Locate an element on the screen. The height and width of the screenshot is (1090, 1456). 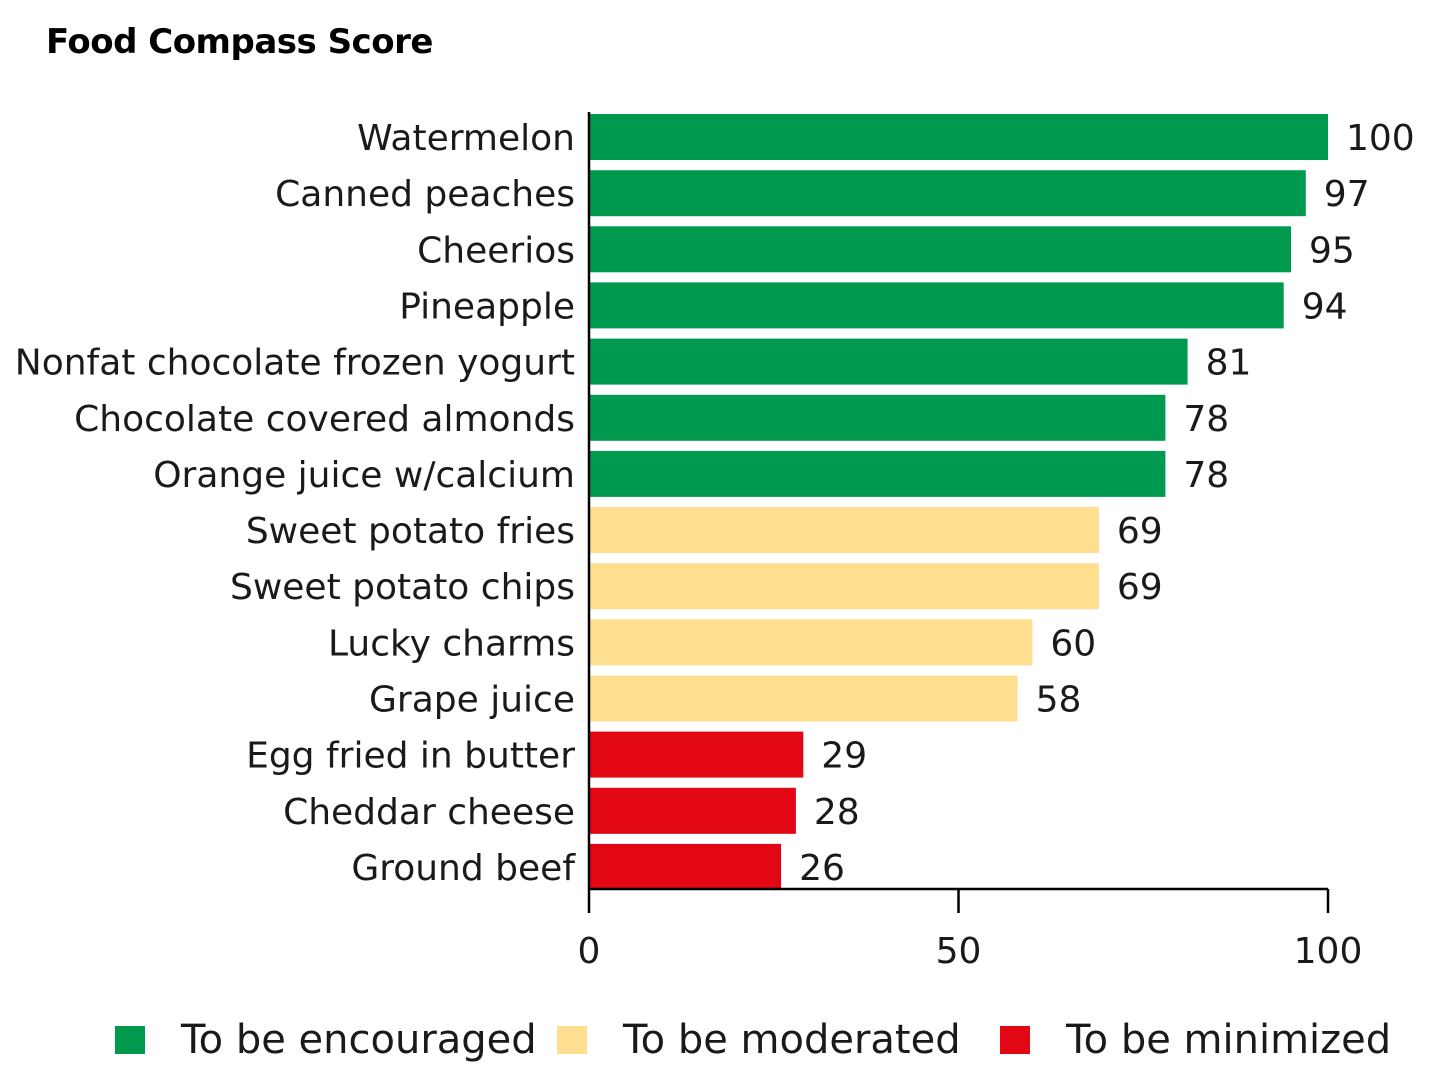
legend-item-moderated: To be moderated is located at coordinates (759, 1040).